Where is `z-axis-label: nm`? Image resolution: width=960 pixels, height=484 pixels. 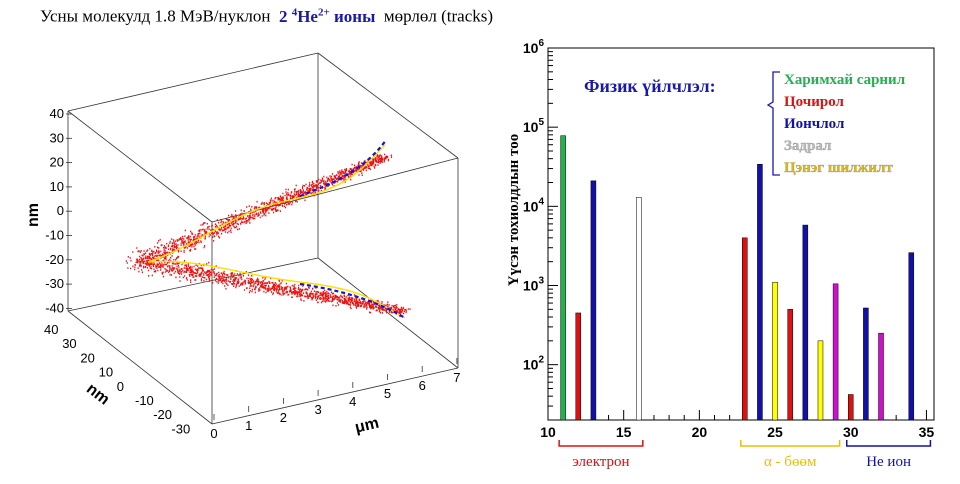 z-axis-label: nm is located at coordinates (33, 215).